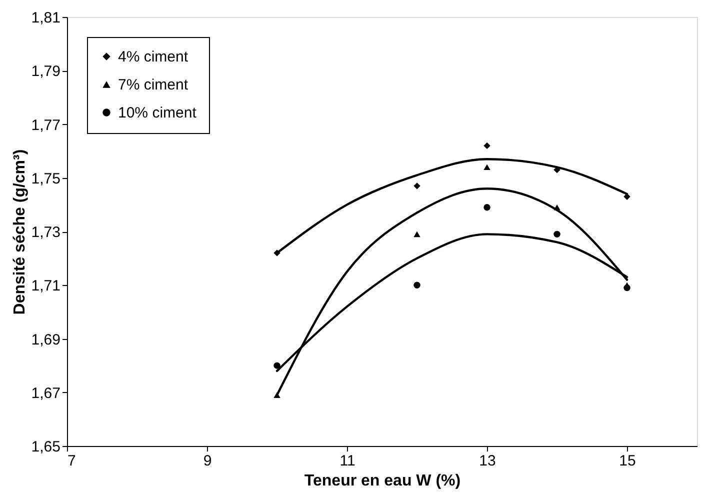  I want to click on y-tick-label: 1,71, so click(45, 286).